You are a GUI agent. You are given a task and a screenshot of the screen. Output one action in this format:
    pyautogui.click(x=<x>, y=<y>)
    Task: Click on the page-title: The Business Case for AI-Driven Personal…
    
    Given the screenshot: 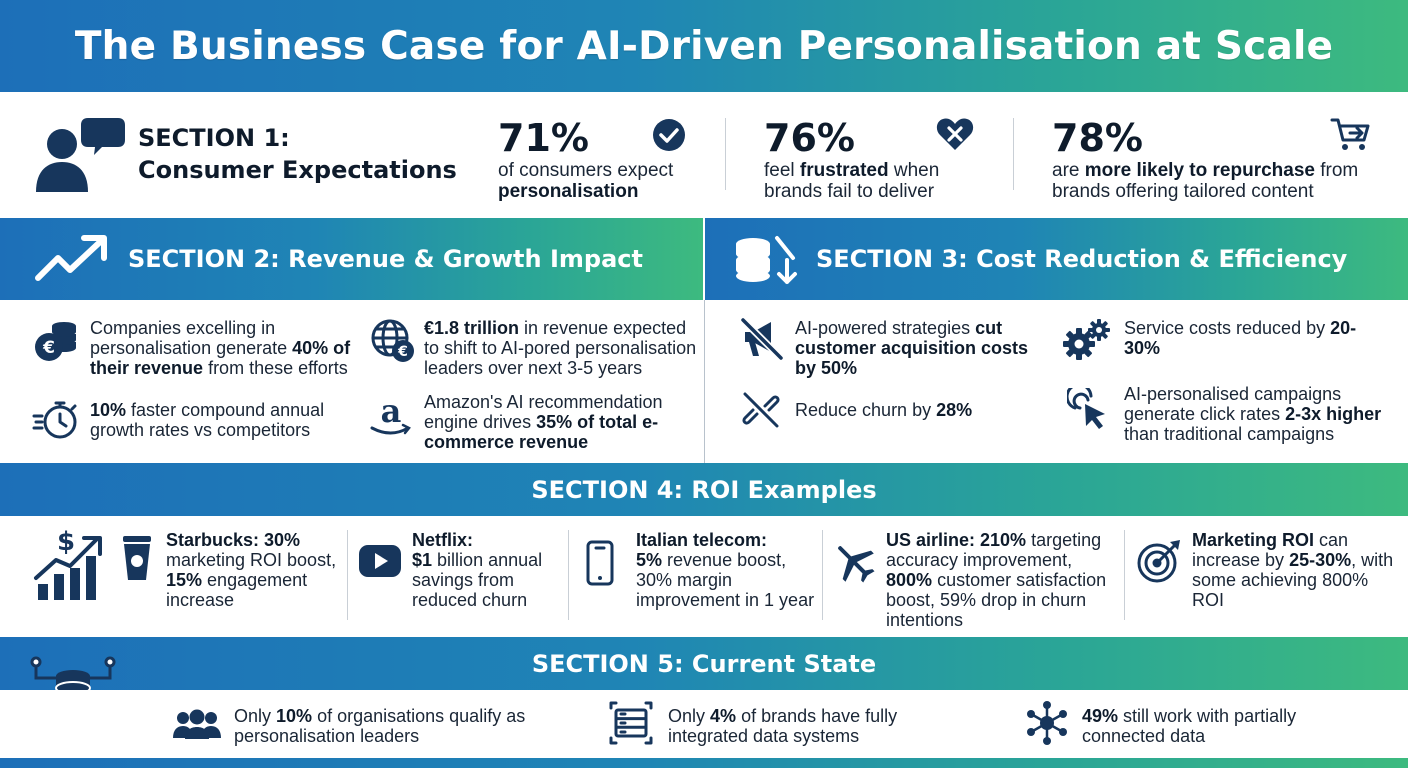 What is the action you would take?
    pyautogui.click(x=704, y=46)
    